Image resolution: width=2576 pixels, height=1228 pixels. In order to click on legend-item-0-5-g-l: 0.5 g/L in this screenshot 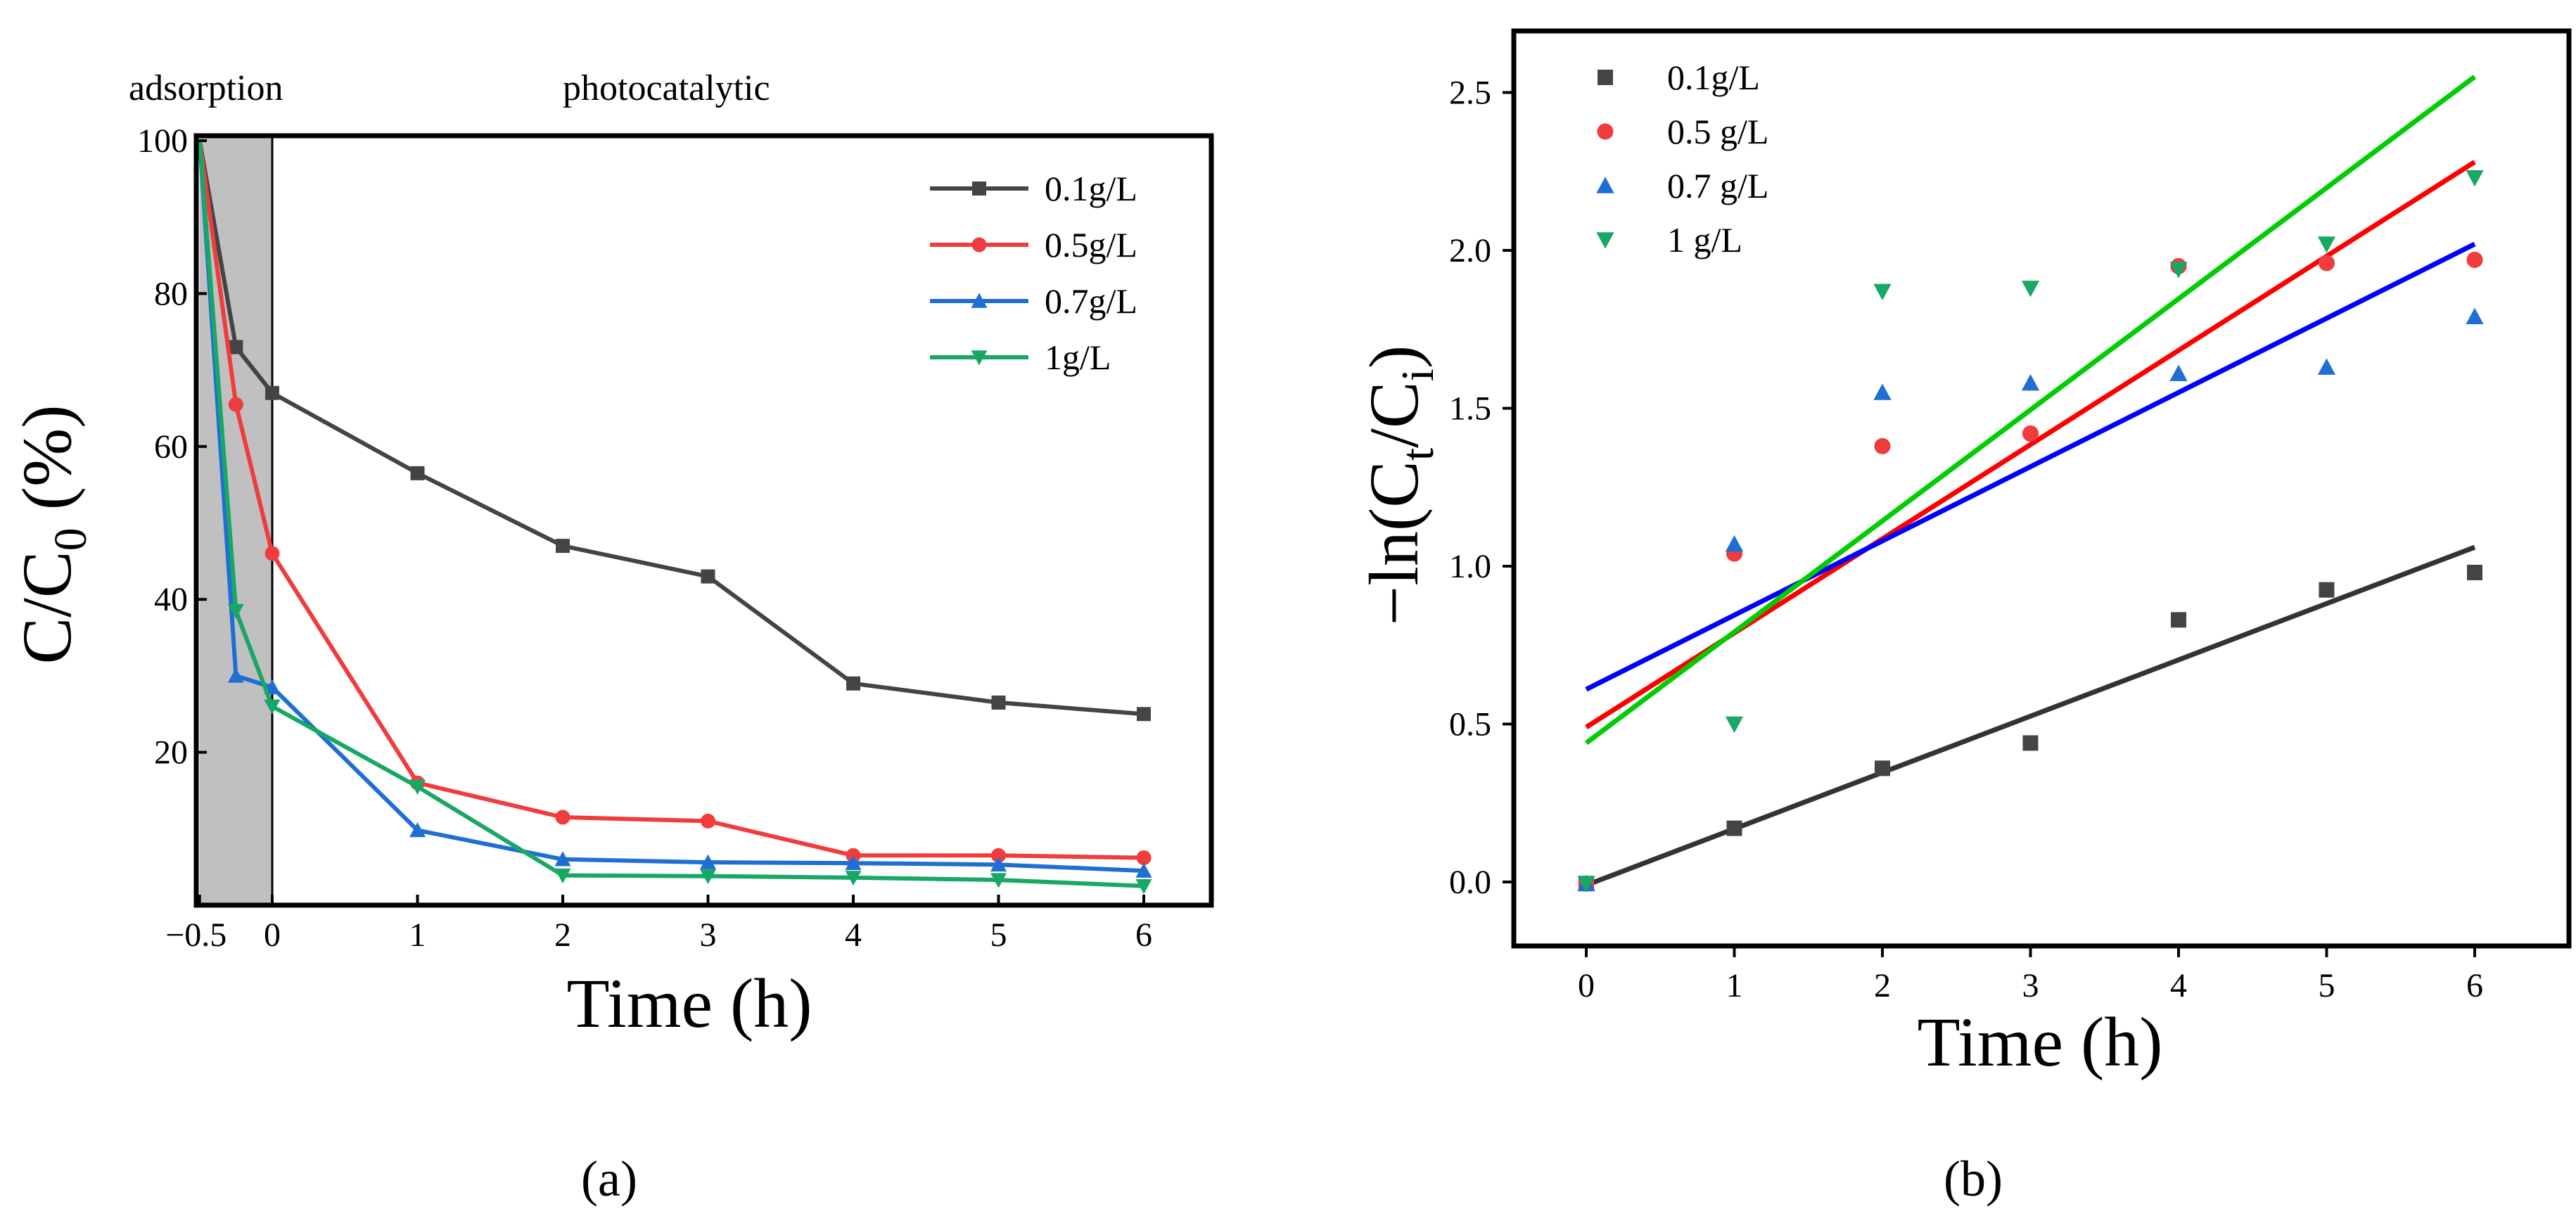, I will do `click(1682, 132)`.